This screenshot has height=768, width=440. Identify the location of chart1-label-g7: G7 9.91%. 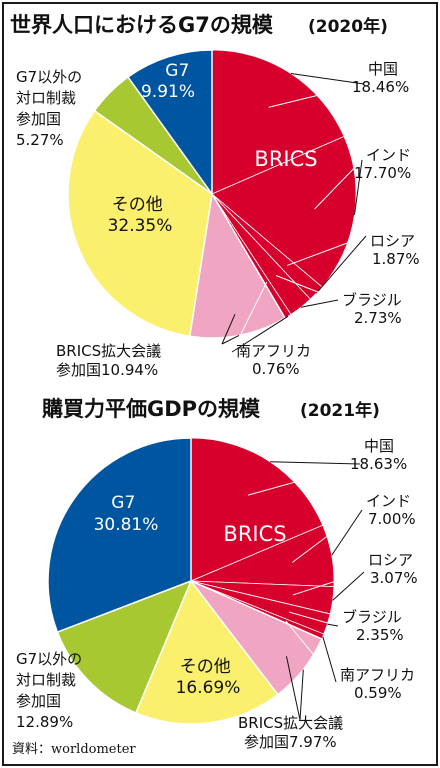
(168, 81).